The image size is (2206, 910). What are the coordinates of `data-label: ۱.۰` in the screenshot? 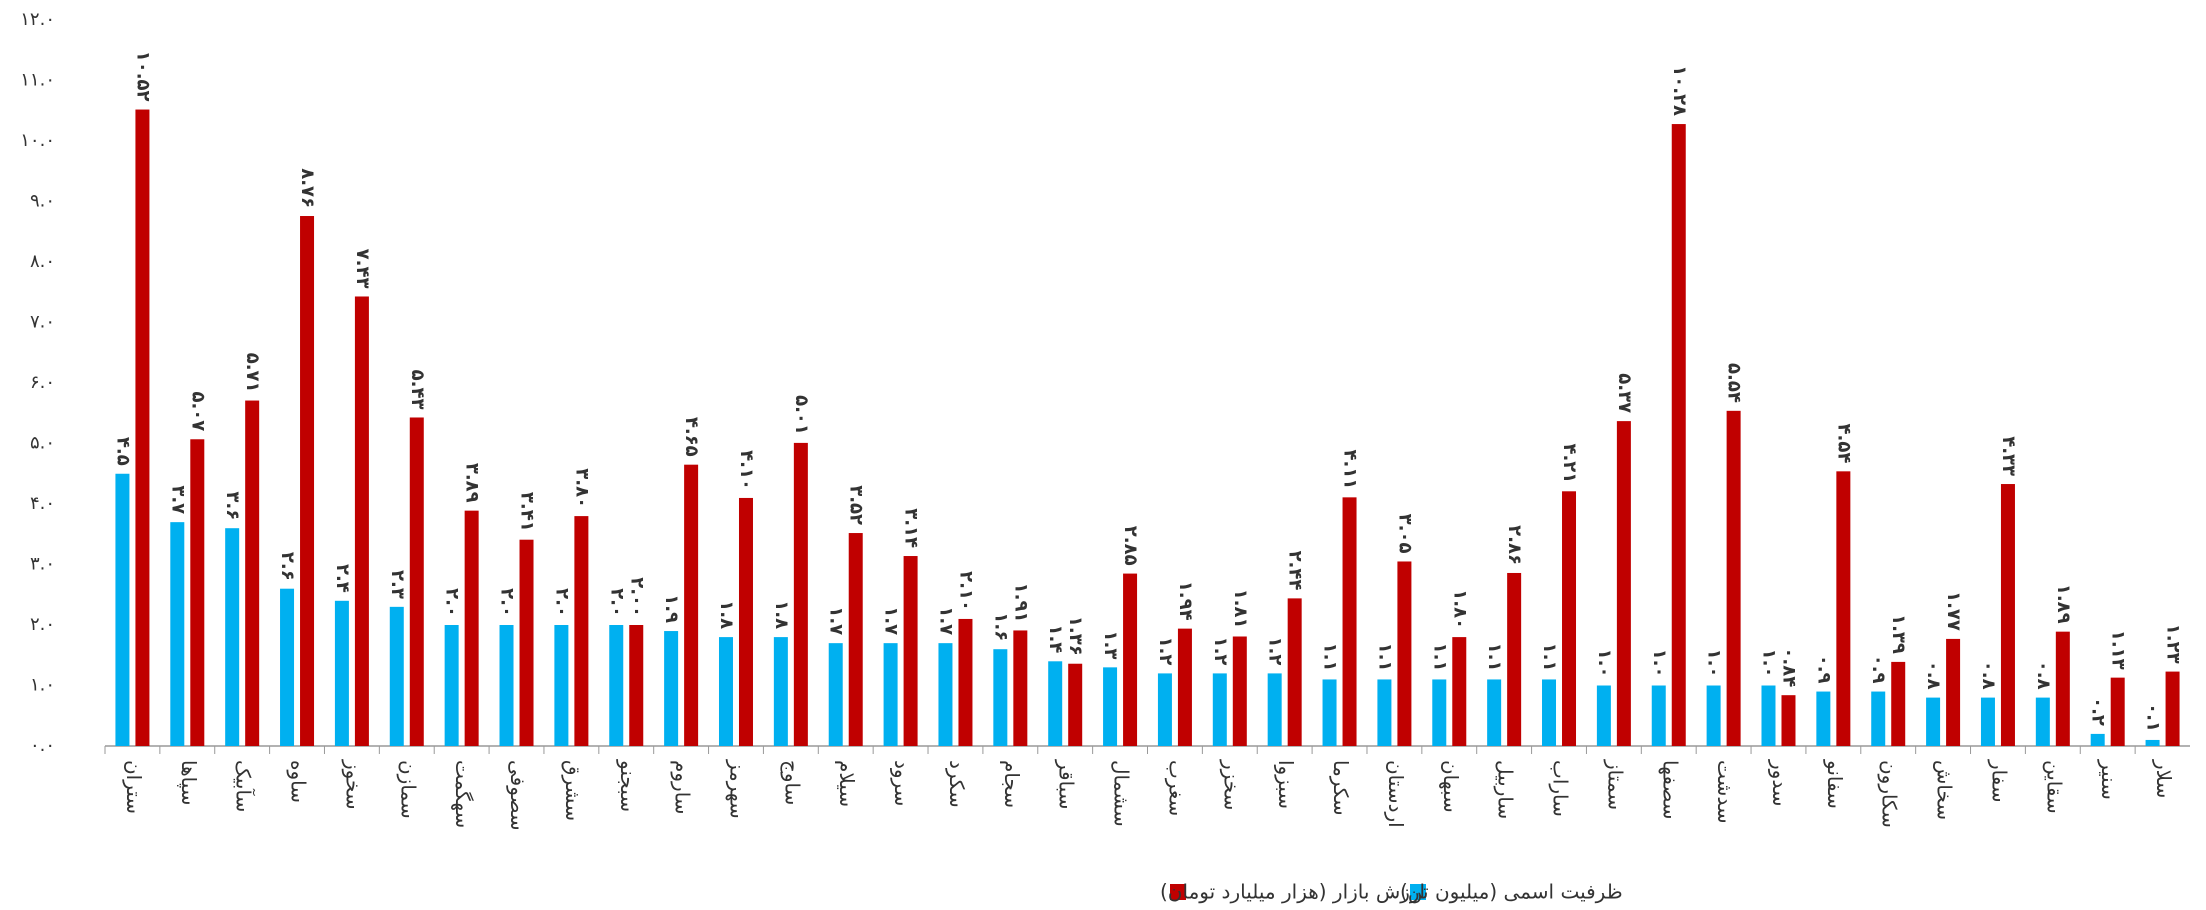 It's located at (1604, 663).